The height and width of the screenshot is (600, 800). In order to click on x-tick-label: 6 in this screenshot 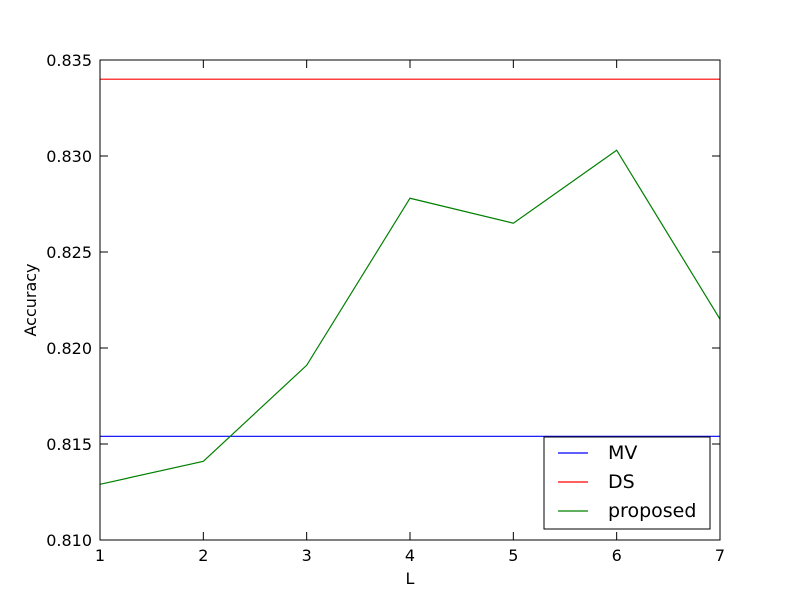, I will do `click(617, 555)`.